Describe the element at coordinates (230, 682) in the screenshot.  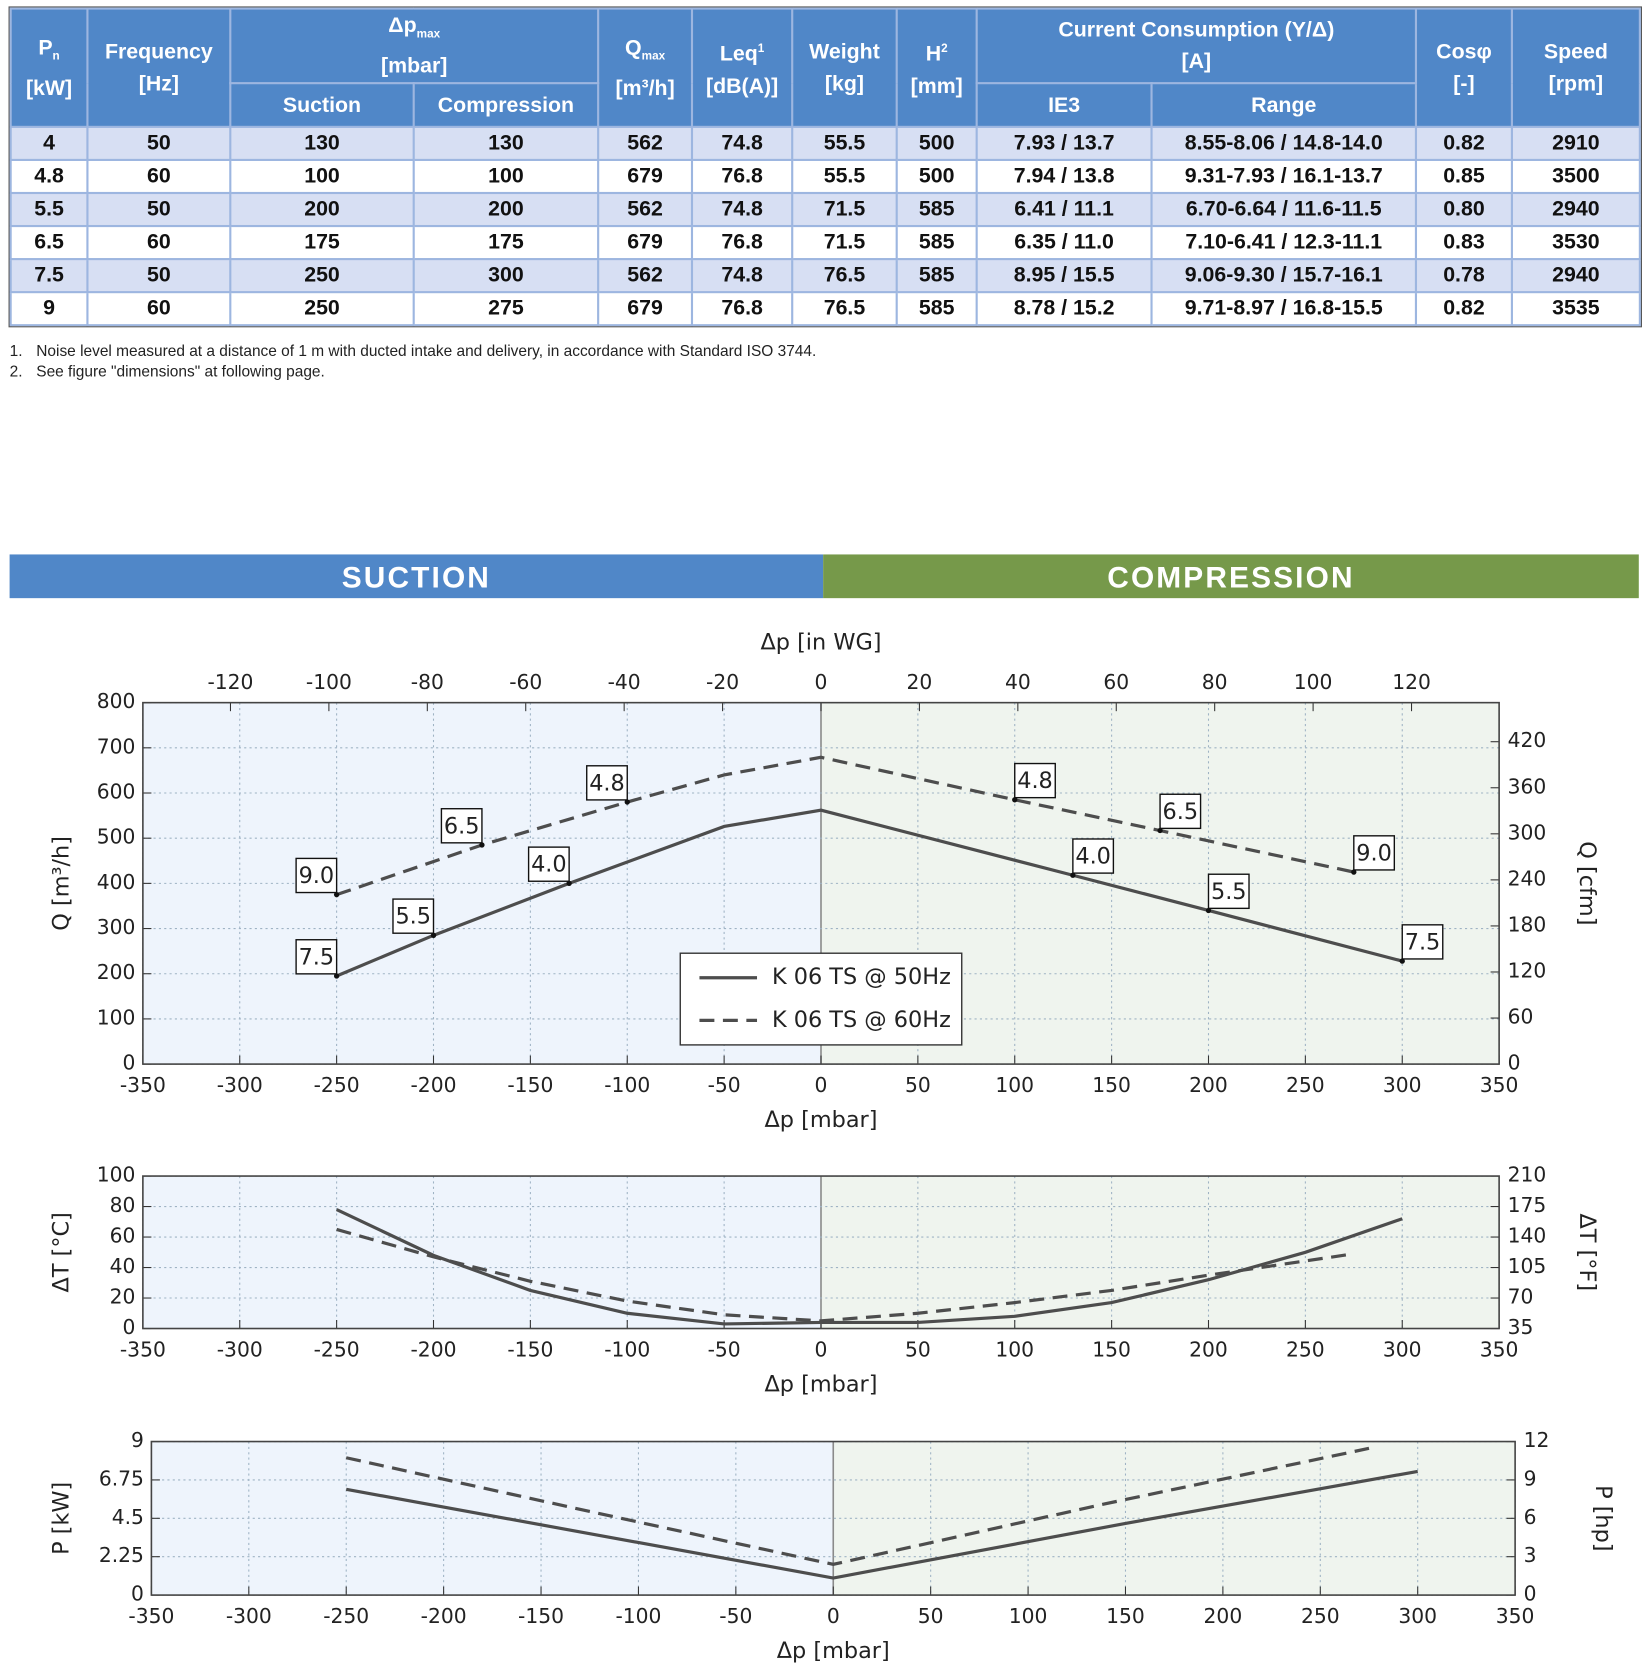
I see `x2-tick-label: -120` at that location.